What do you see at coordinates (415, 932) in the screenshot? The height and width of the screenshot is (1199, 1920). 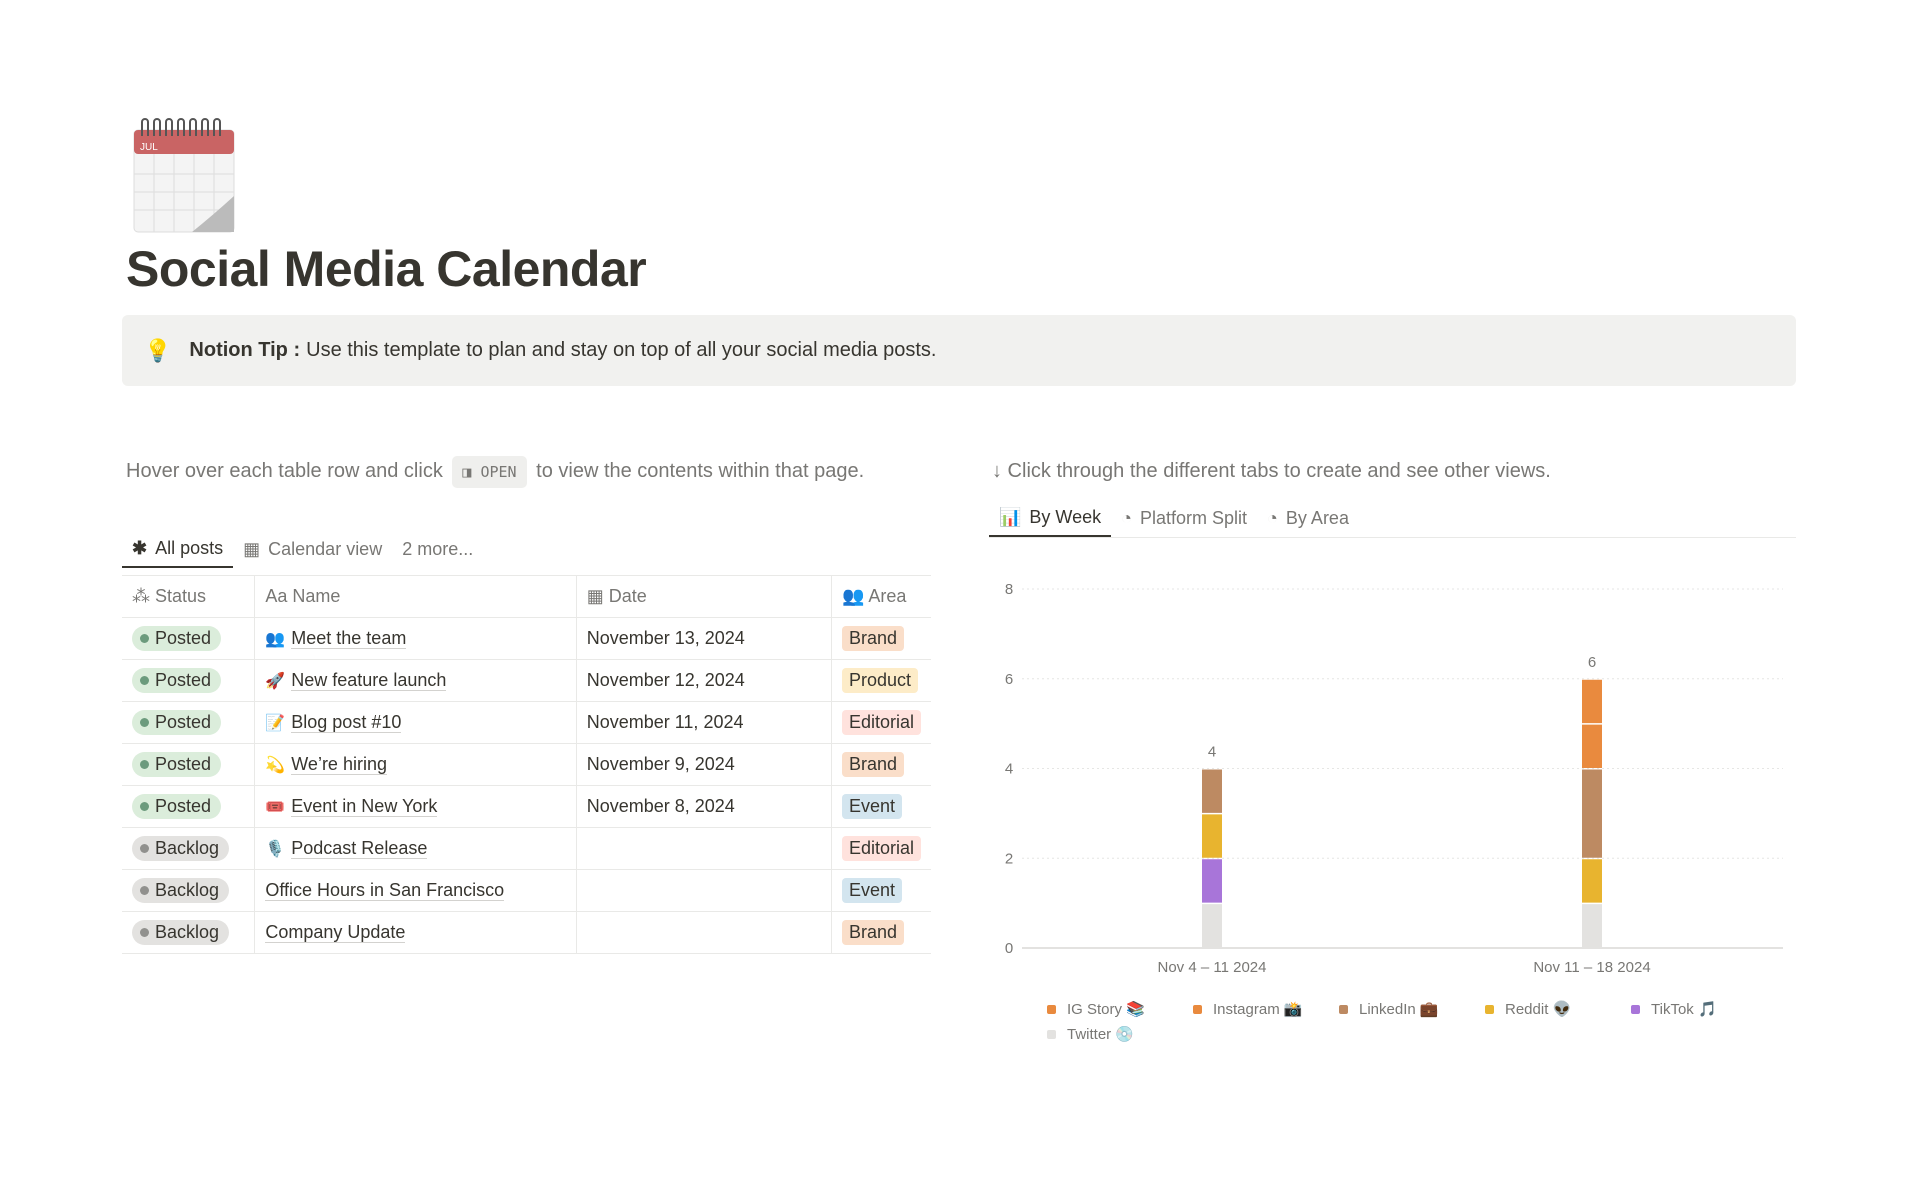 I see `name-cell: Company Update` at bounding box center [415, 932].